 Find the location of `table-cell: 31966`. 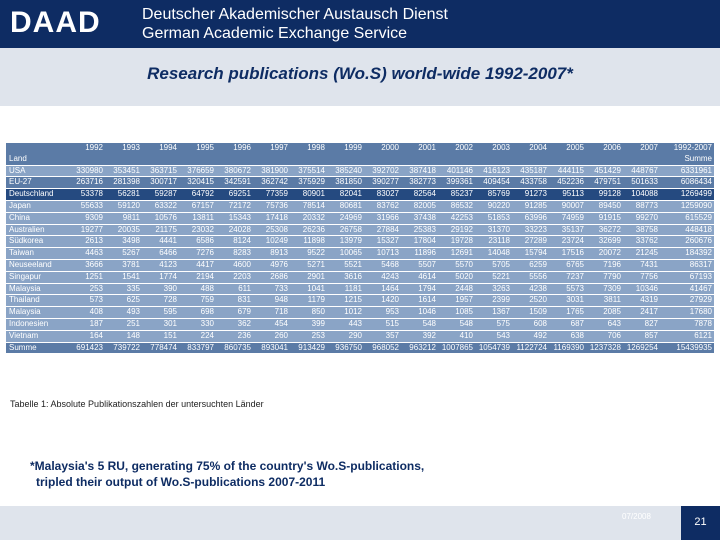

table-cell: 31966 is located at coordinates (382, 218).